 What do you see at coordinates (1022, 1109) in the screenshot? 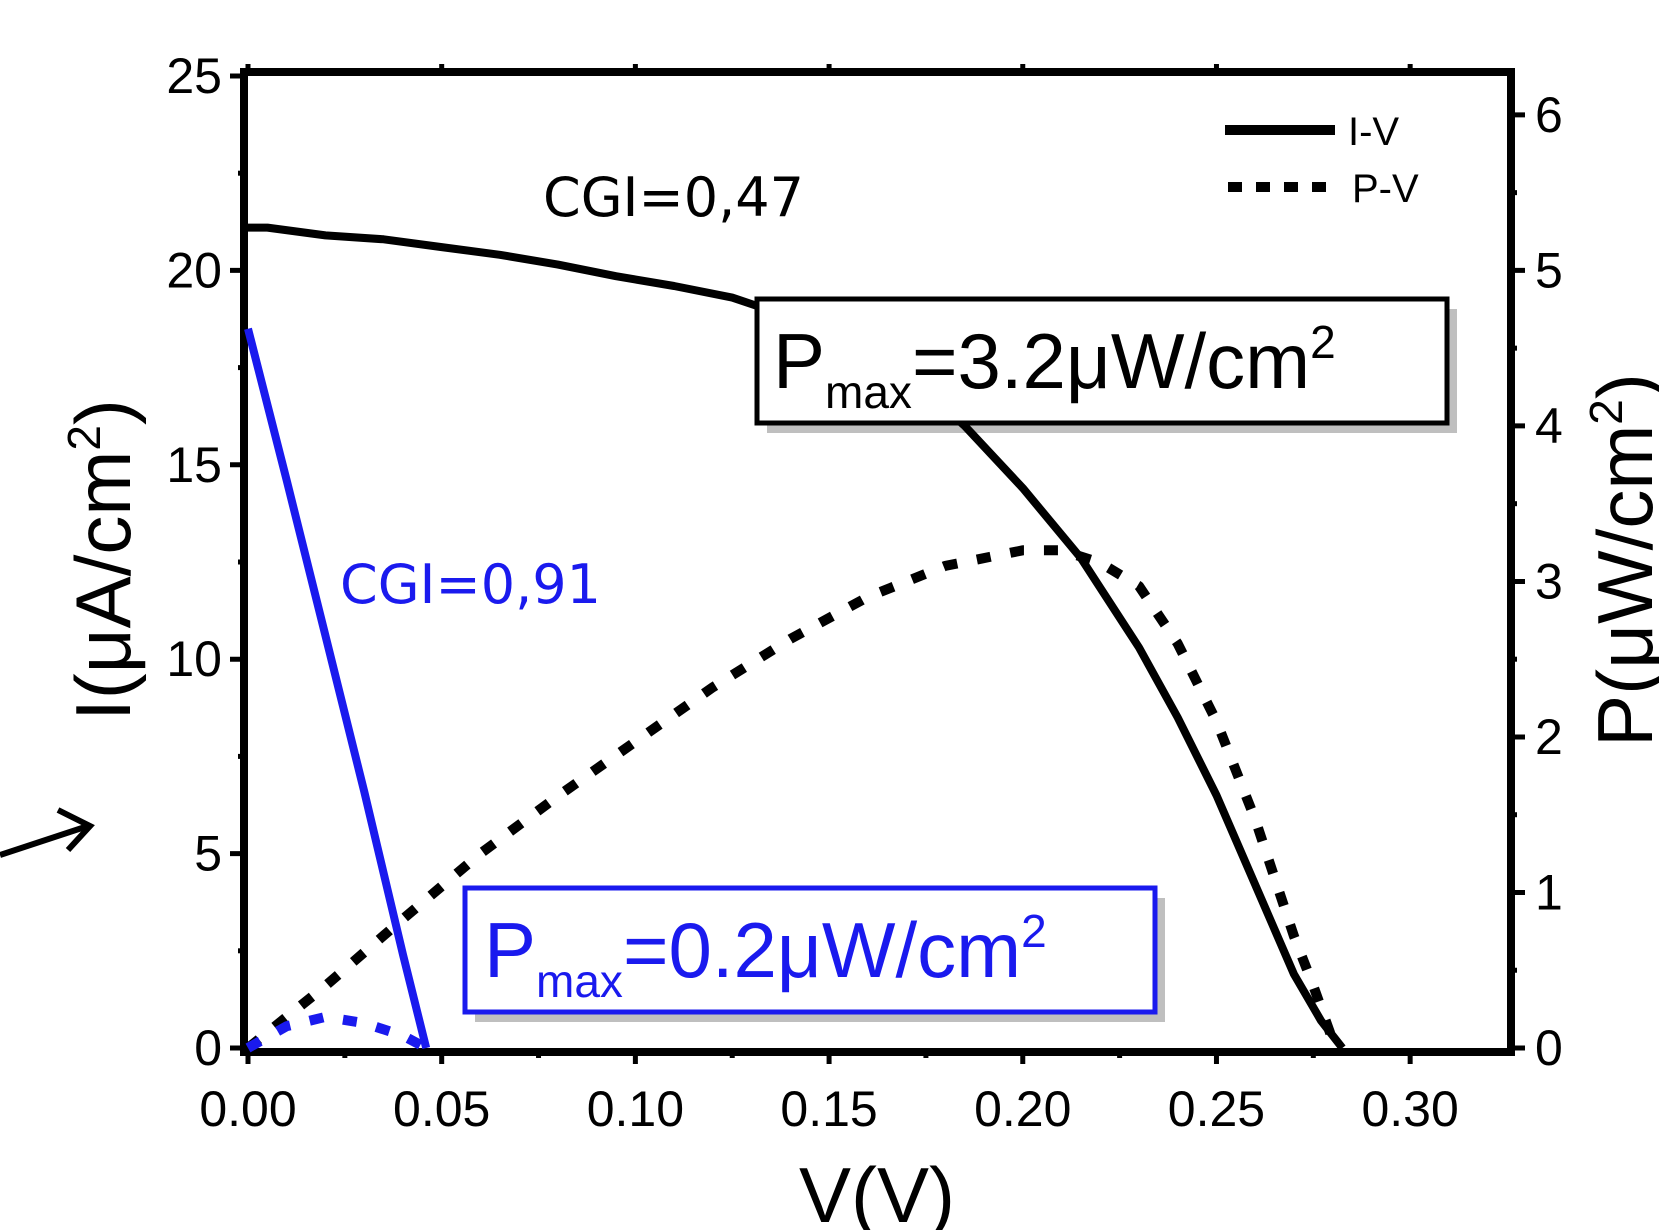
I see `x-tick-label: 0.20` at bounding box center [1022, 1109].